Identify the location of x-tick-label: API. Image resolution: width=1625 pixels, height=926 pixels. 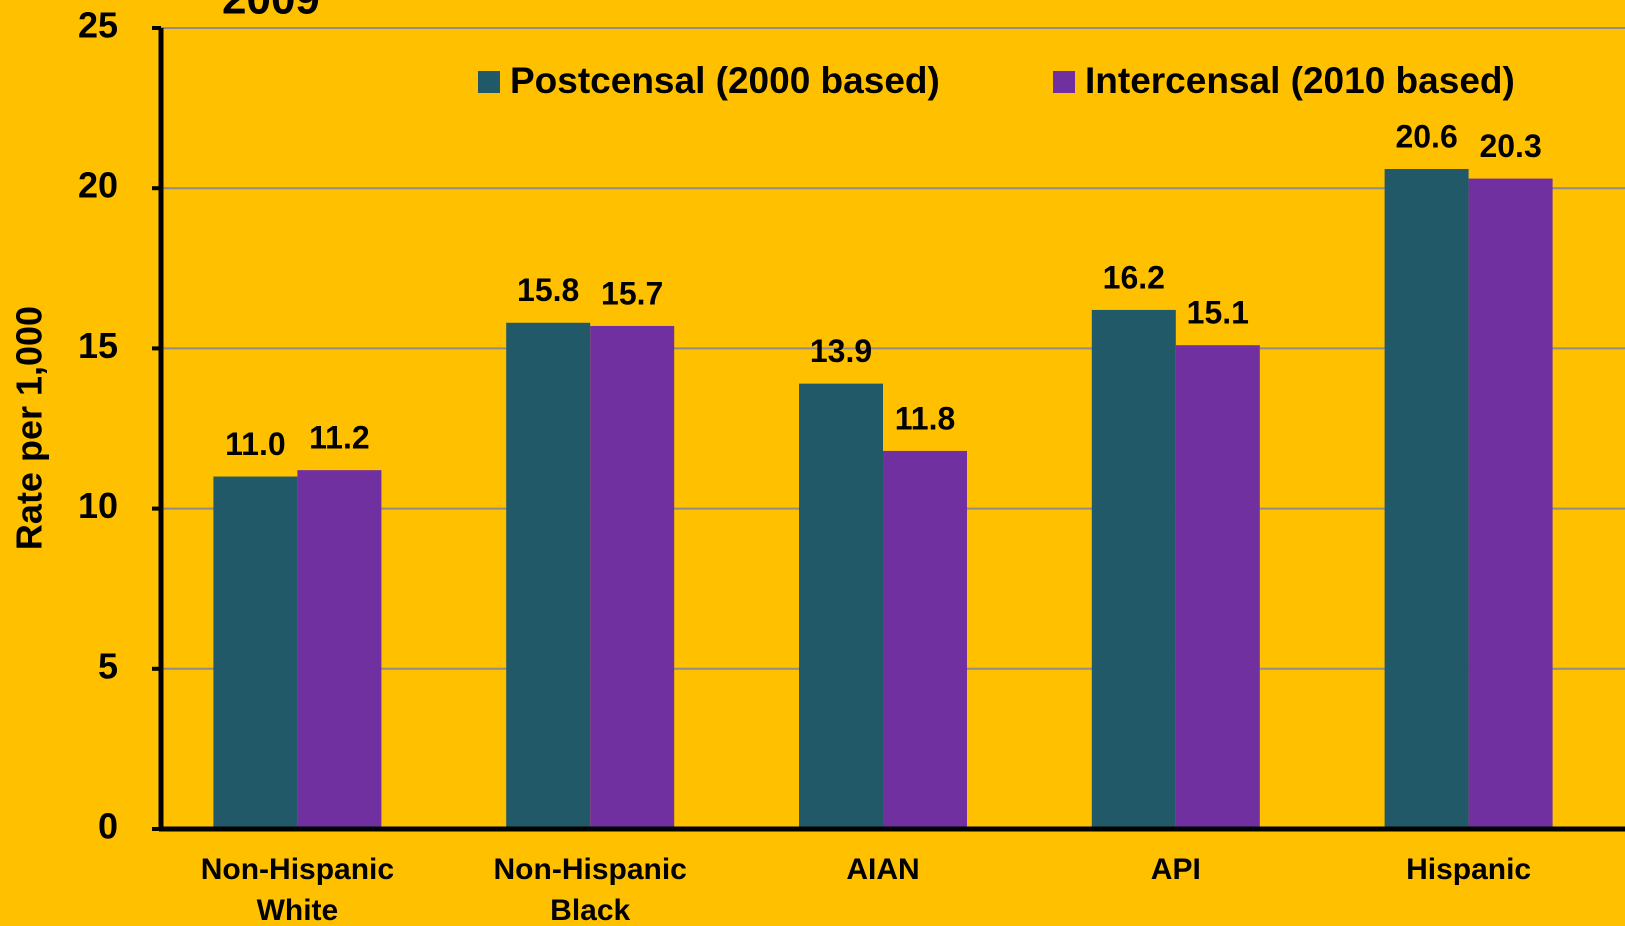
(1176, 869).